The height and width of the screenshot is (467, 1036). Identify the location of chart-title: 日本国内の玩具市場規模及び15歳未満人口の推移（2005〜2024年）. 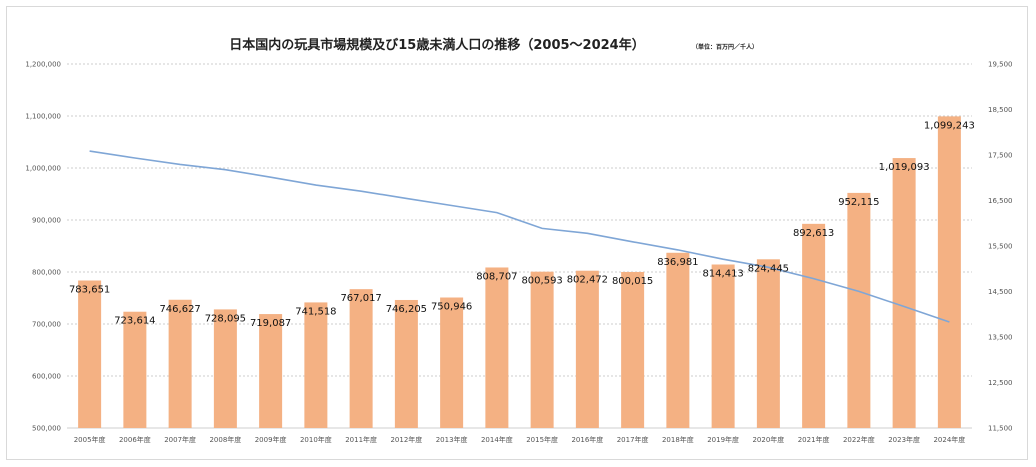
(436, 45).